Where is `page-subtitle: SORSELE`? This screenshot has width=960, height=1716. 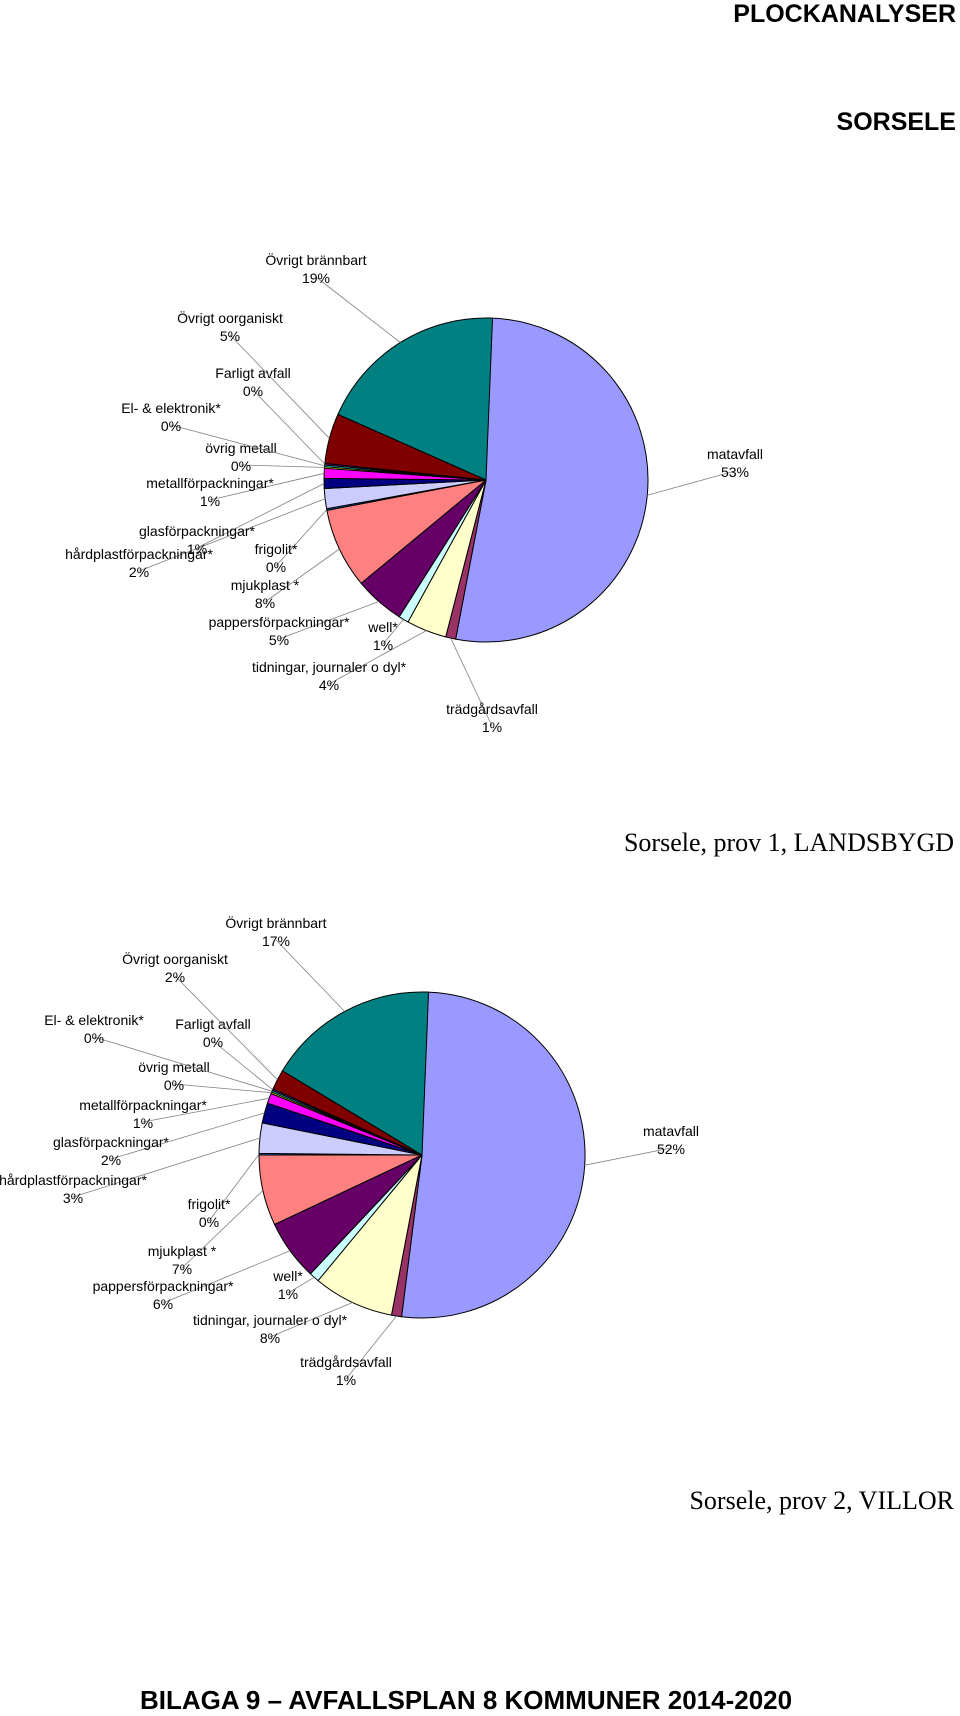
page-subtitle: SORSELE is located at coordinates (896, 122).